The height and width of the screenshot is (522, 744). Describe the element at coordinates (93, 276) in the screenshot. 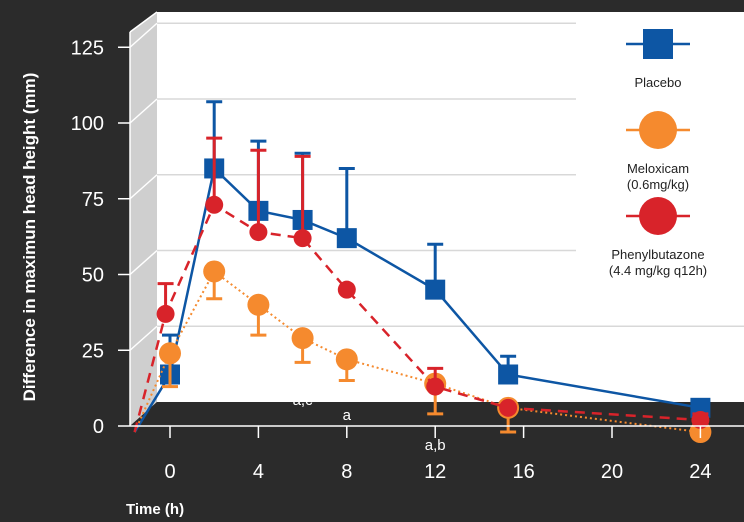

I see `y-tick-label: 50` at that location.